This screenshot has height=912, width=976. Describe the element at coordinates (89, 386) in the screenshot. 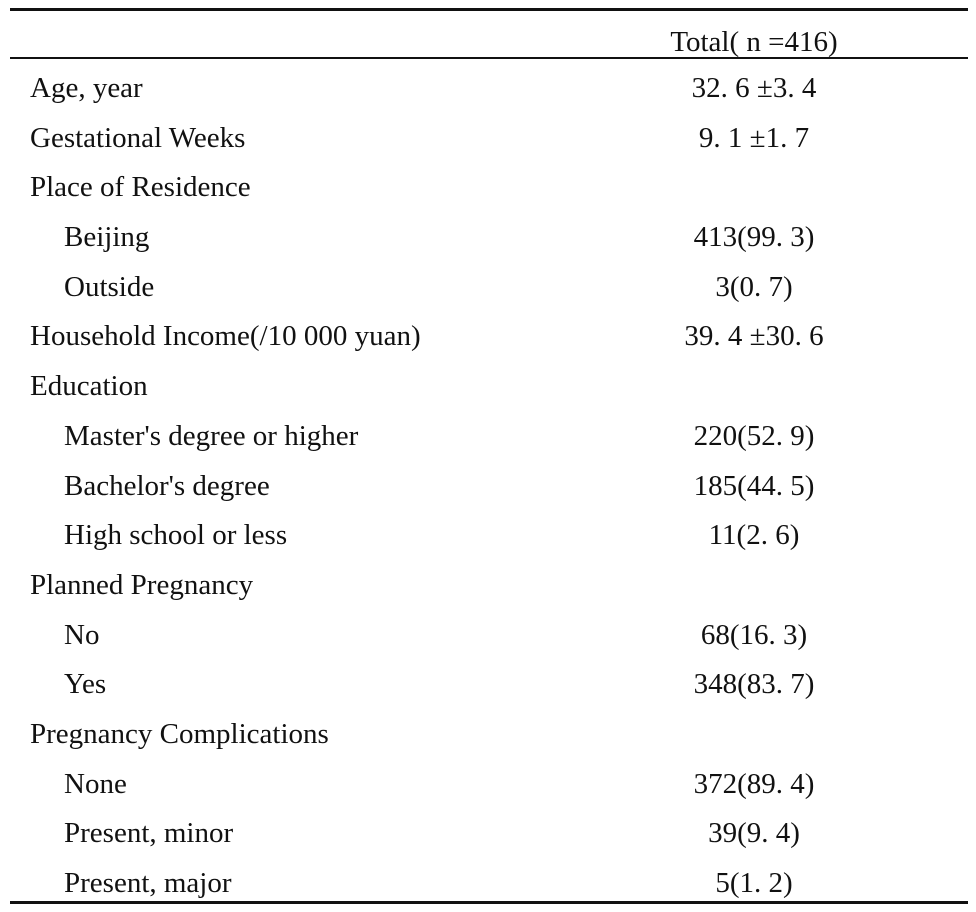

I see `row-label: Education` at that location.